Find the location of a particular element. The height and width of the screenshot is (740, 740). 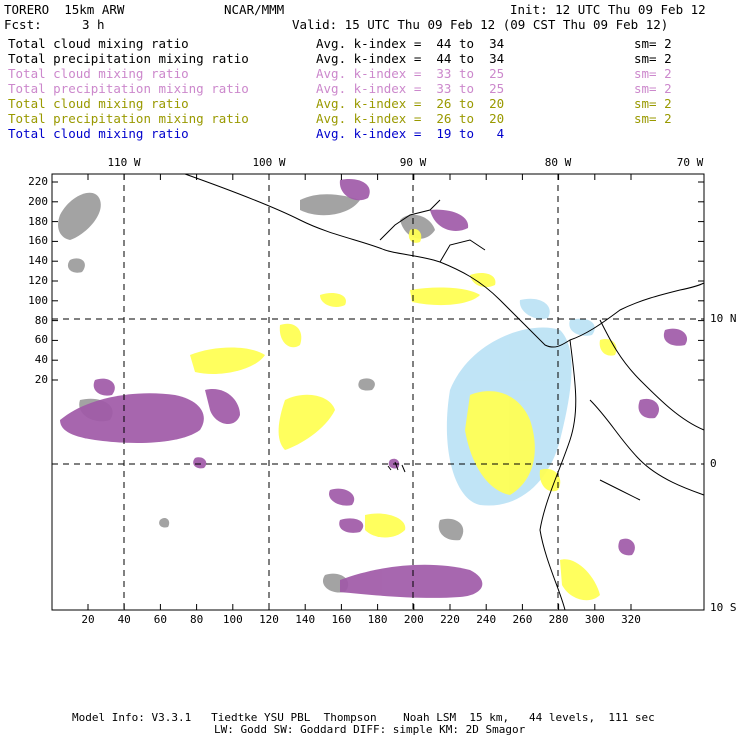

x-tick-label: 160 is located at coordinates (341, 619).